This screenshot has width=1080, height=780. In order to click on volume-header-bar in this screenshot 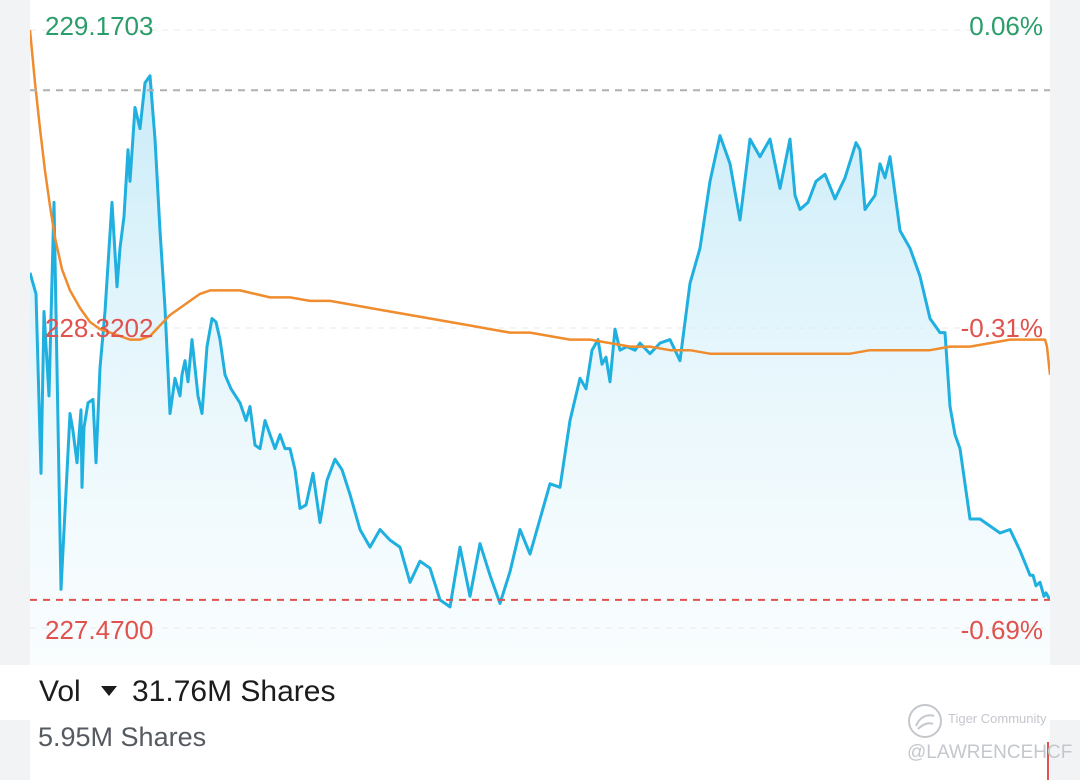, I will do `click(540, 692)`.